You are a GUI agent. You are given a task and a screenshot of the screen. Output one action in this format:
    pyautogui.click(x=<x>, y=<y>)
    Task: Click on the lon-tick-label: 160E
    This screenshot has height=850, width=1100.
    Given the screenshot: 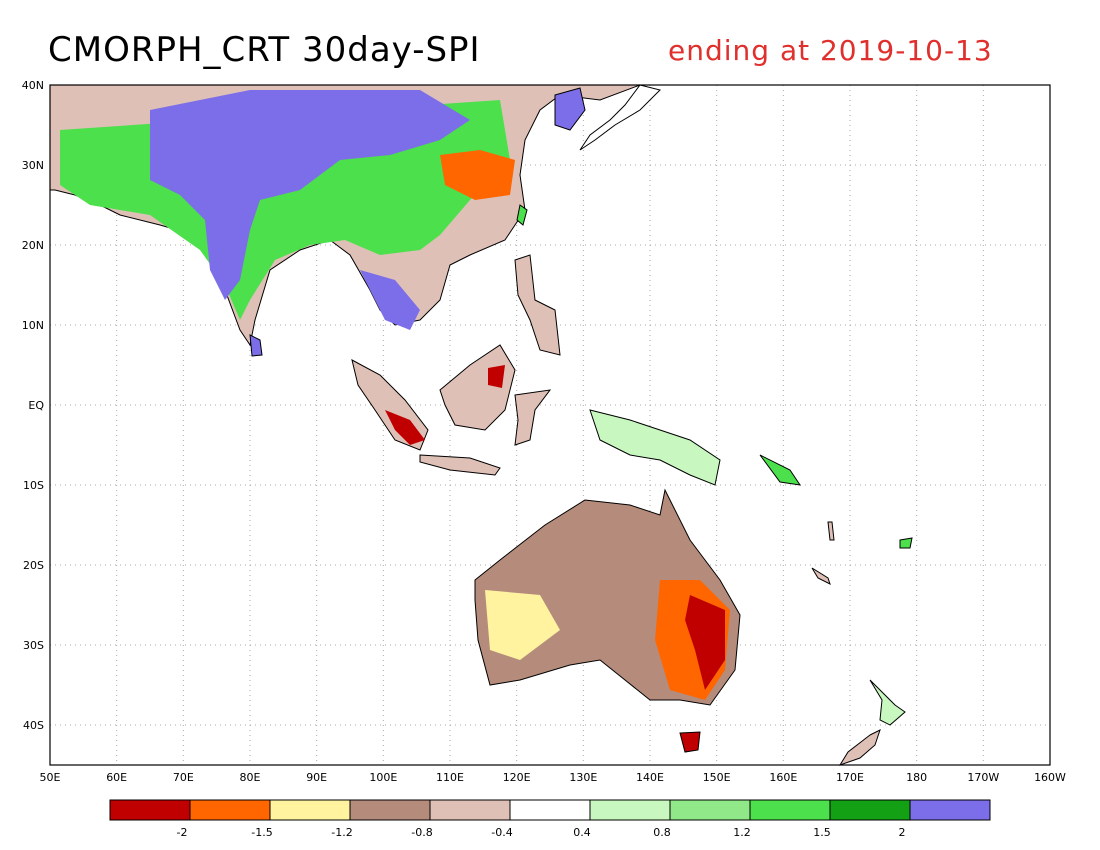 What is the action you would take?
    pyautogui.click(x=783, y=777)
    